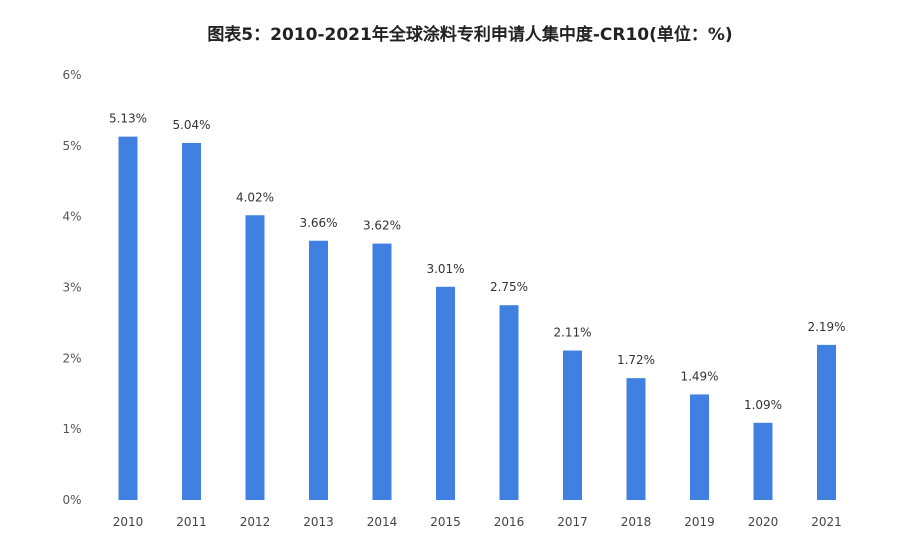  I want to click on x-tick-label: 2019, so click(699, 522).